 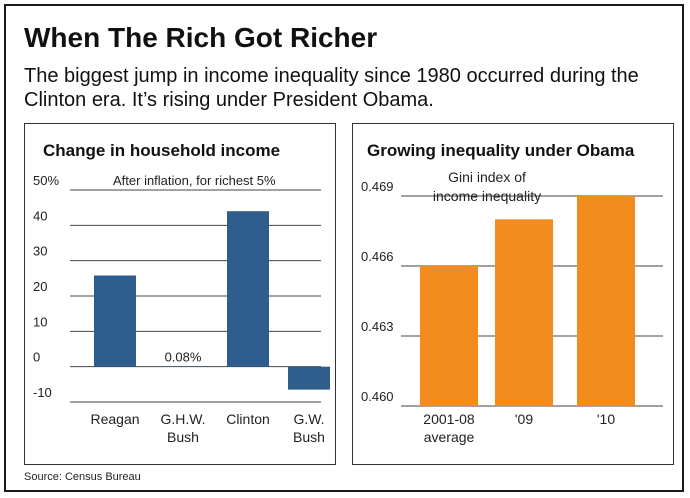 I want to click on chart-annotation: After inflation, for richest 5%, so click(x=194, y=180).